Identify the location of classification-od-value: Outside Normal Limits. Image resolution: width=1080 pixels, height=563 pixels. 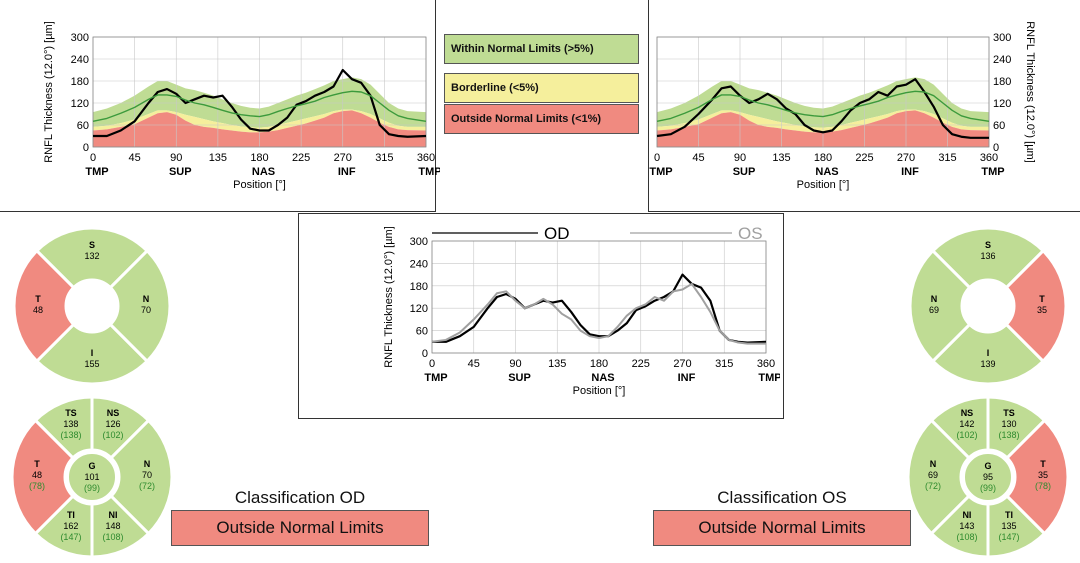
(300, 527).